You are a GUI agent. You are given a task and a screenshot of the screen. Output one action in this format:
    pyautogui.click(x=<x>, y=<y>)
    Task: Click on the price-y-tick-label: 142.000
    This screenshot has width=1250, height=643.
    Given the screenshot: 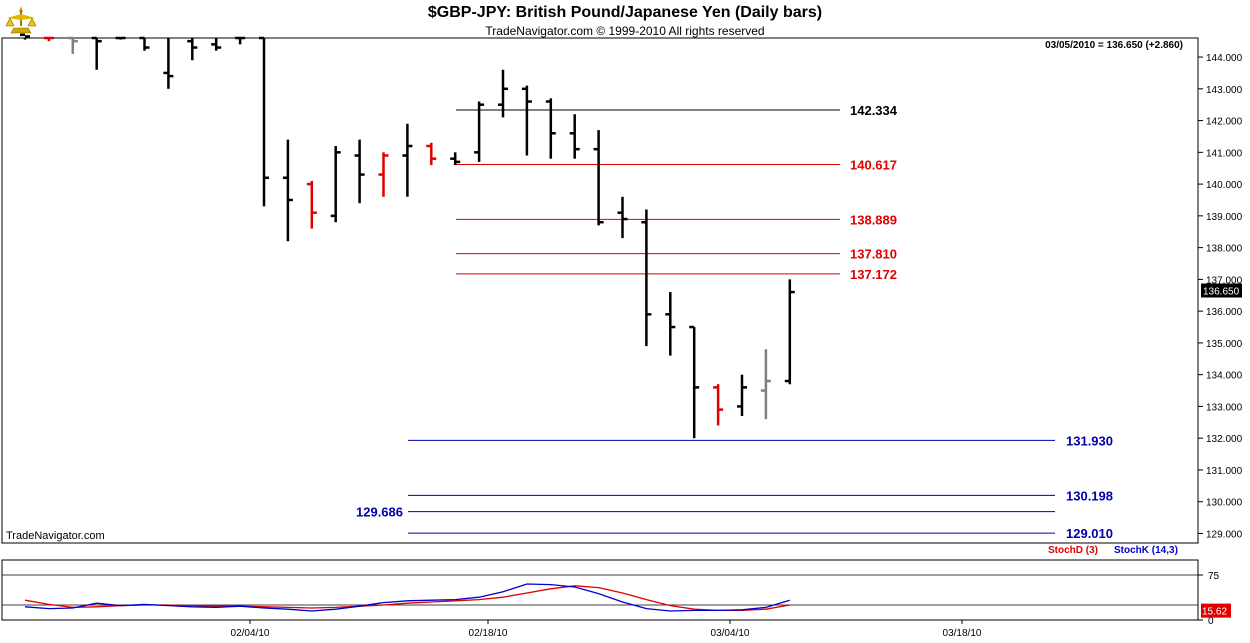 What is the action you would take?
    pyautogui.click(x=1224, y=122)
    